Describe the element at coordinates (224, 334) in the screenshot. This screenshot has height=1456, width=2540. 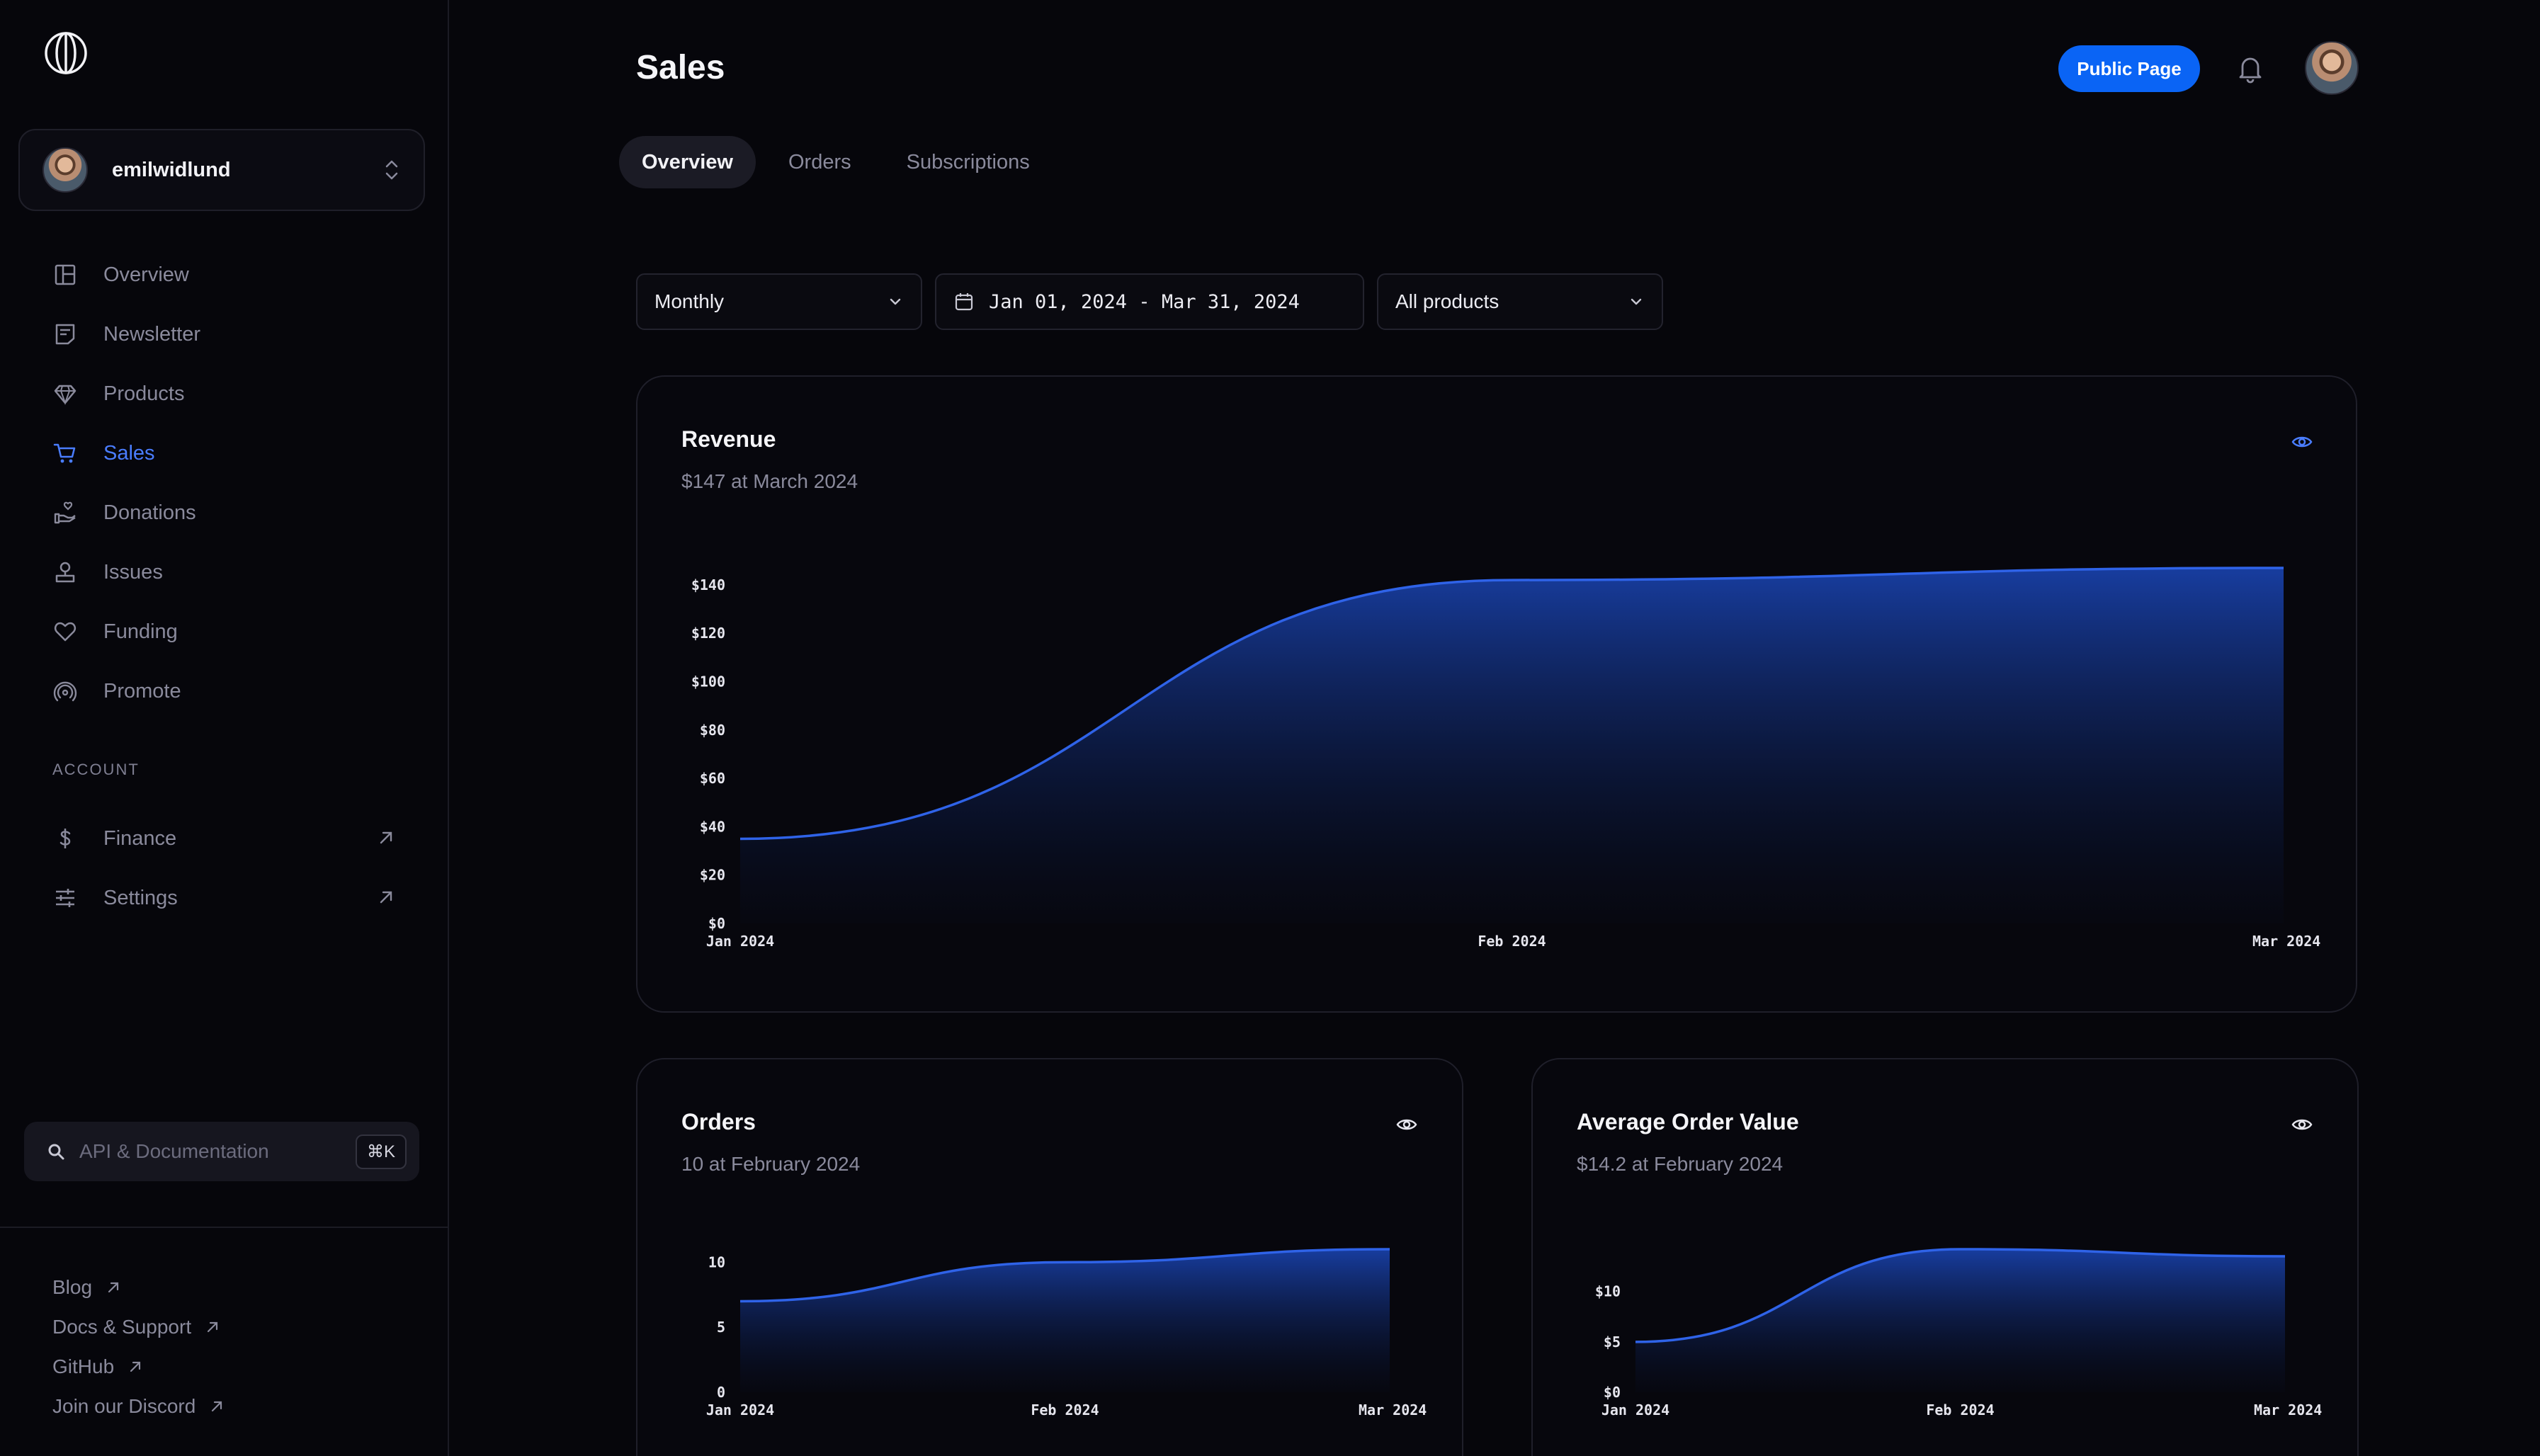
I see `sidebar-item-newsletter: Newsletter` at that location.